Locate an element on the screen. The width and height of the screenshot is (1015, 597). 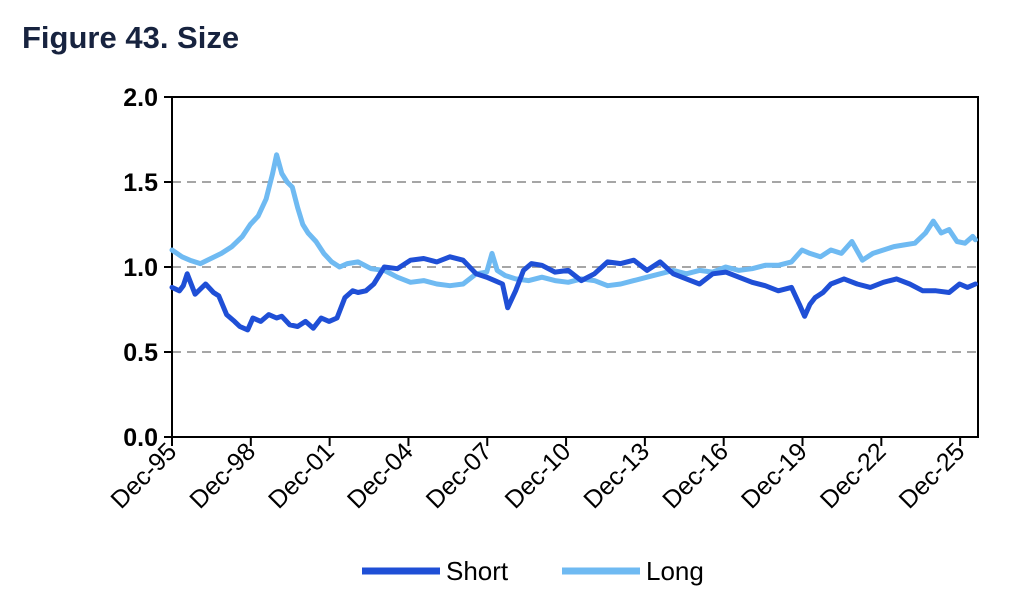
y-tick-label: 0.5 is located at coordinates (140, 353).